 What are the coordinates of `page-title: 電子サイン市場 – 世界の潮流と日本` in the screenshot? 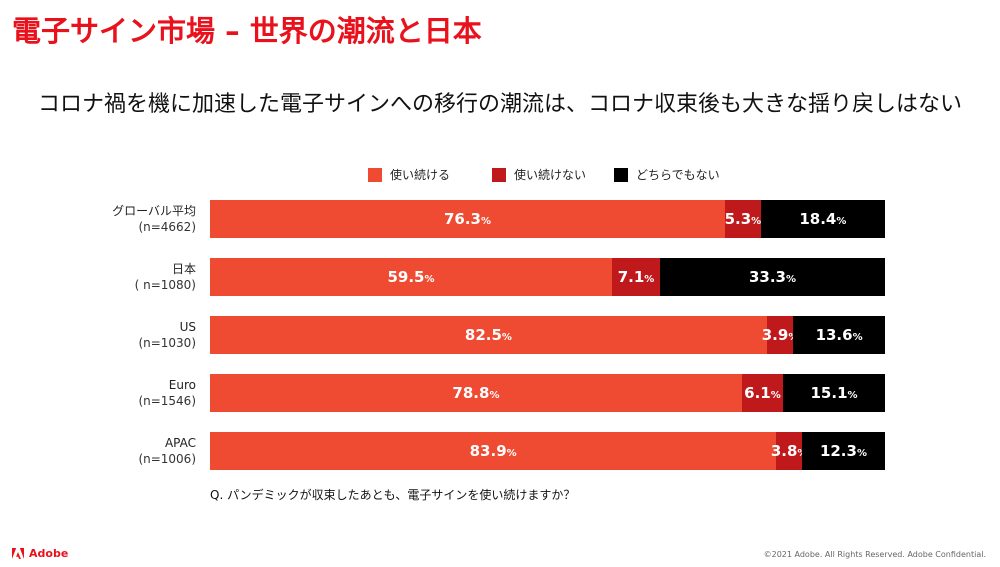 It's located at (247, 31).